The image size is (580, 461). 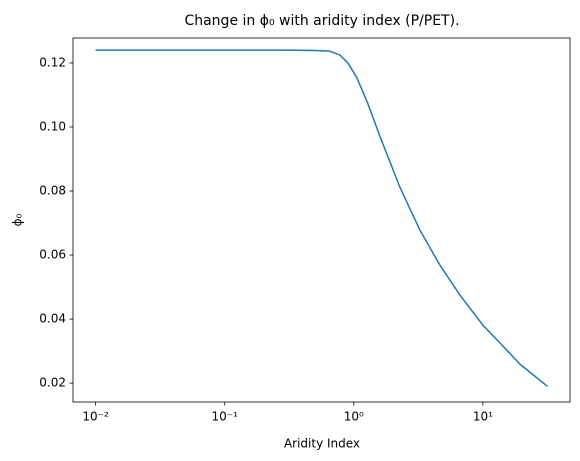 I want to click on x-tick-label: 10⁻¹, so click(x=224, y=417).